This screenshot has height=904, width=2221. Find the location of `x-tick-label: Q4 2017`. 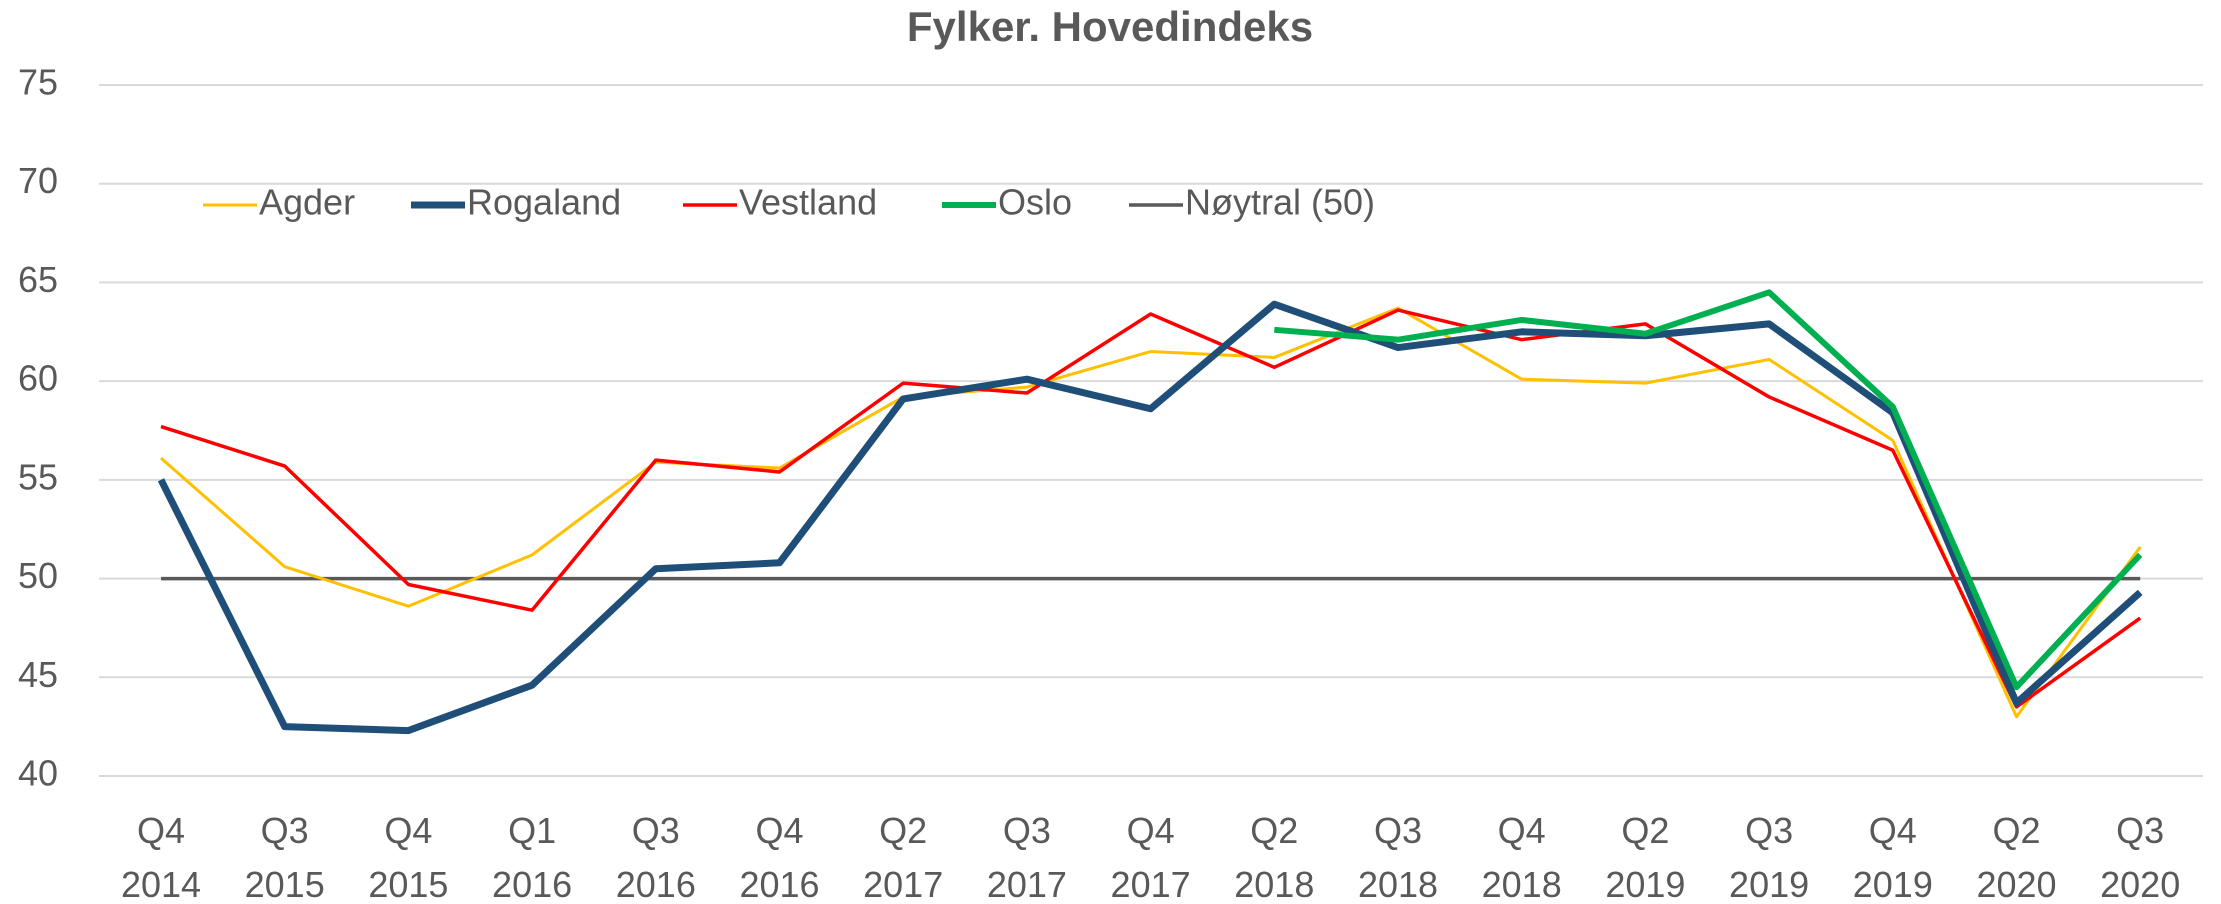

x-tick-label: Q4 2017 is located at coordinates (1150, 857).